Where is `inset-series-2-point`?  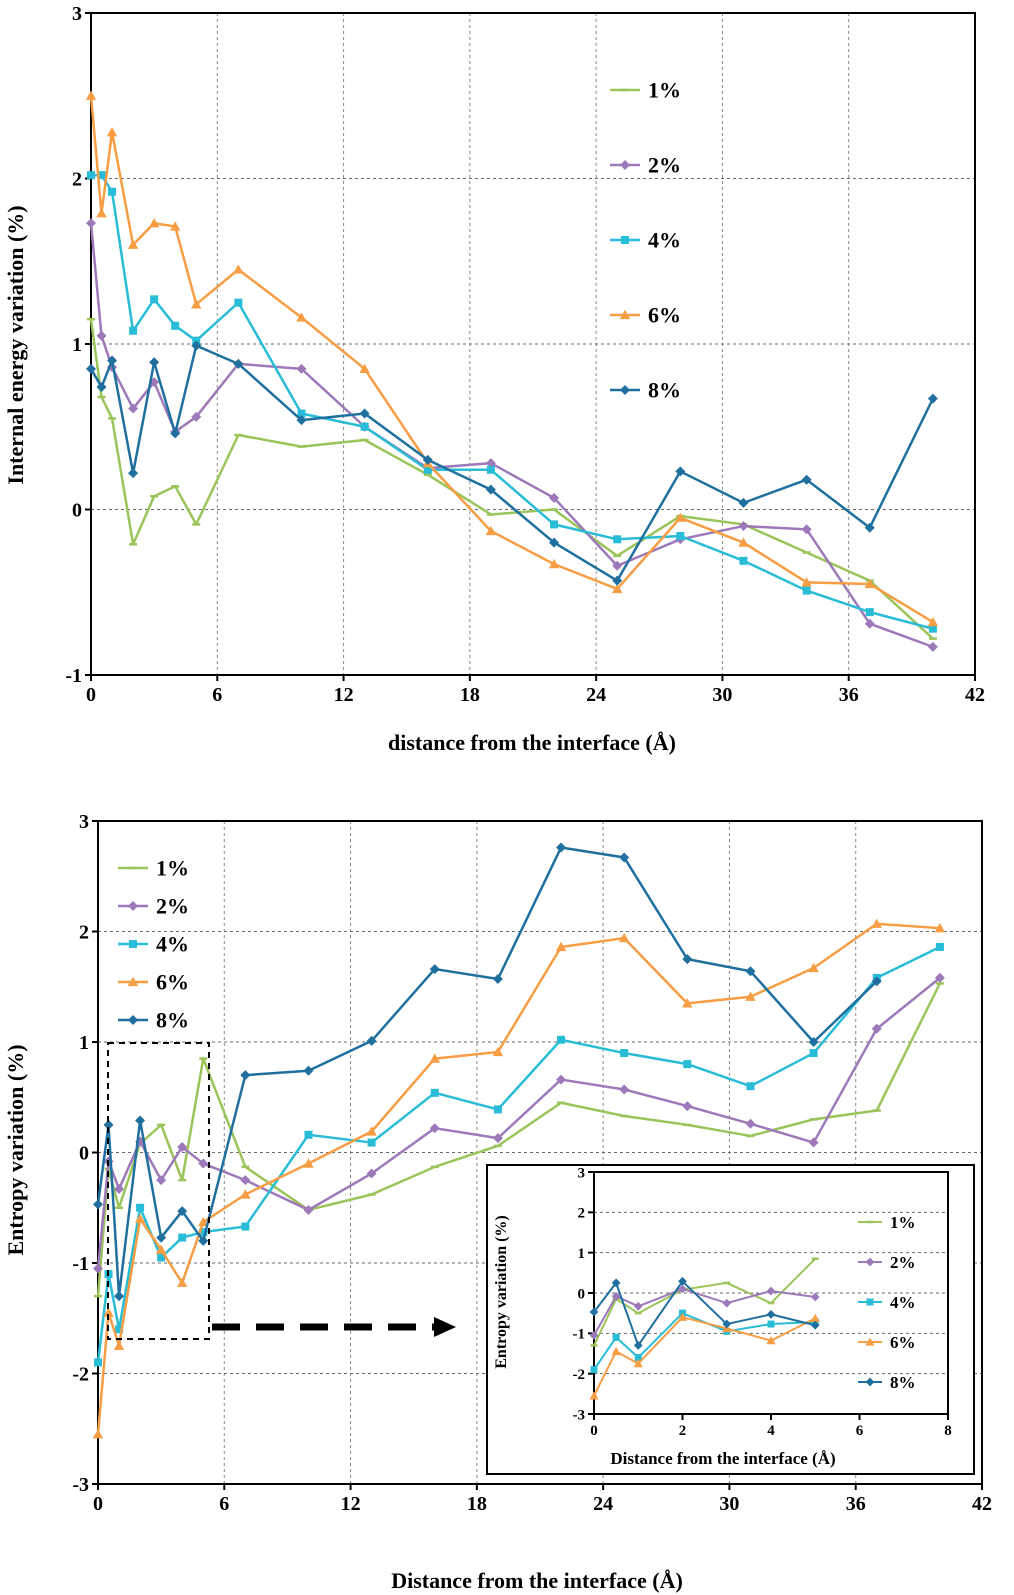 inset-series-2-point is located at coordinates (616, 1337).